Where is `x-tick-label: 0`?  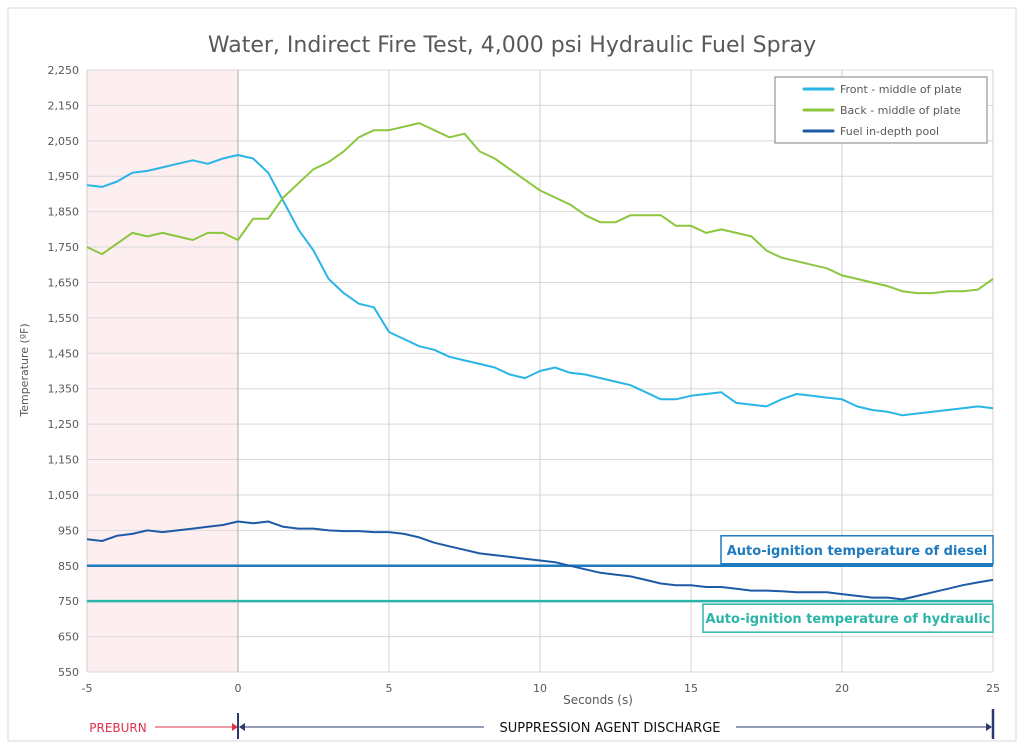
x-tick-label: 0 is located at coordinates (238, 688).